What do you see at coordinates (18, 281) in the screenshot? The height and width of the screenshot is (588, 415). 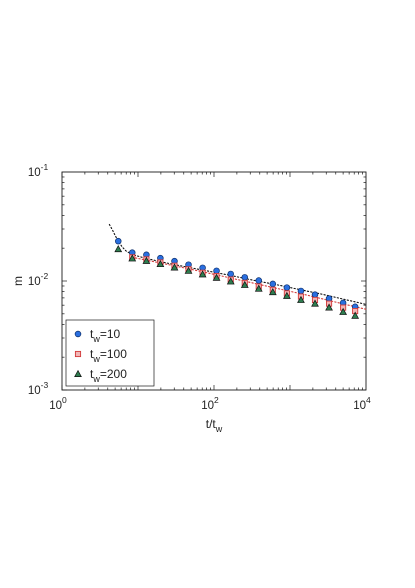 I see `y-axis-label: m` at bounding box center [18, 281].